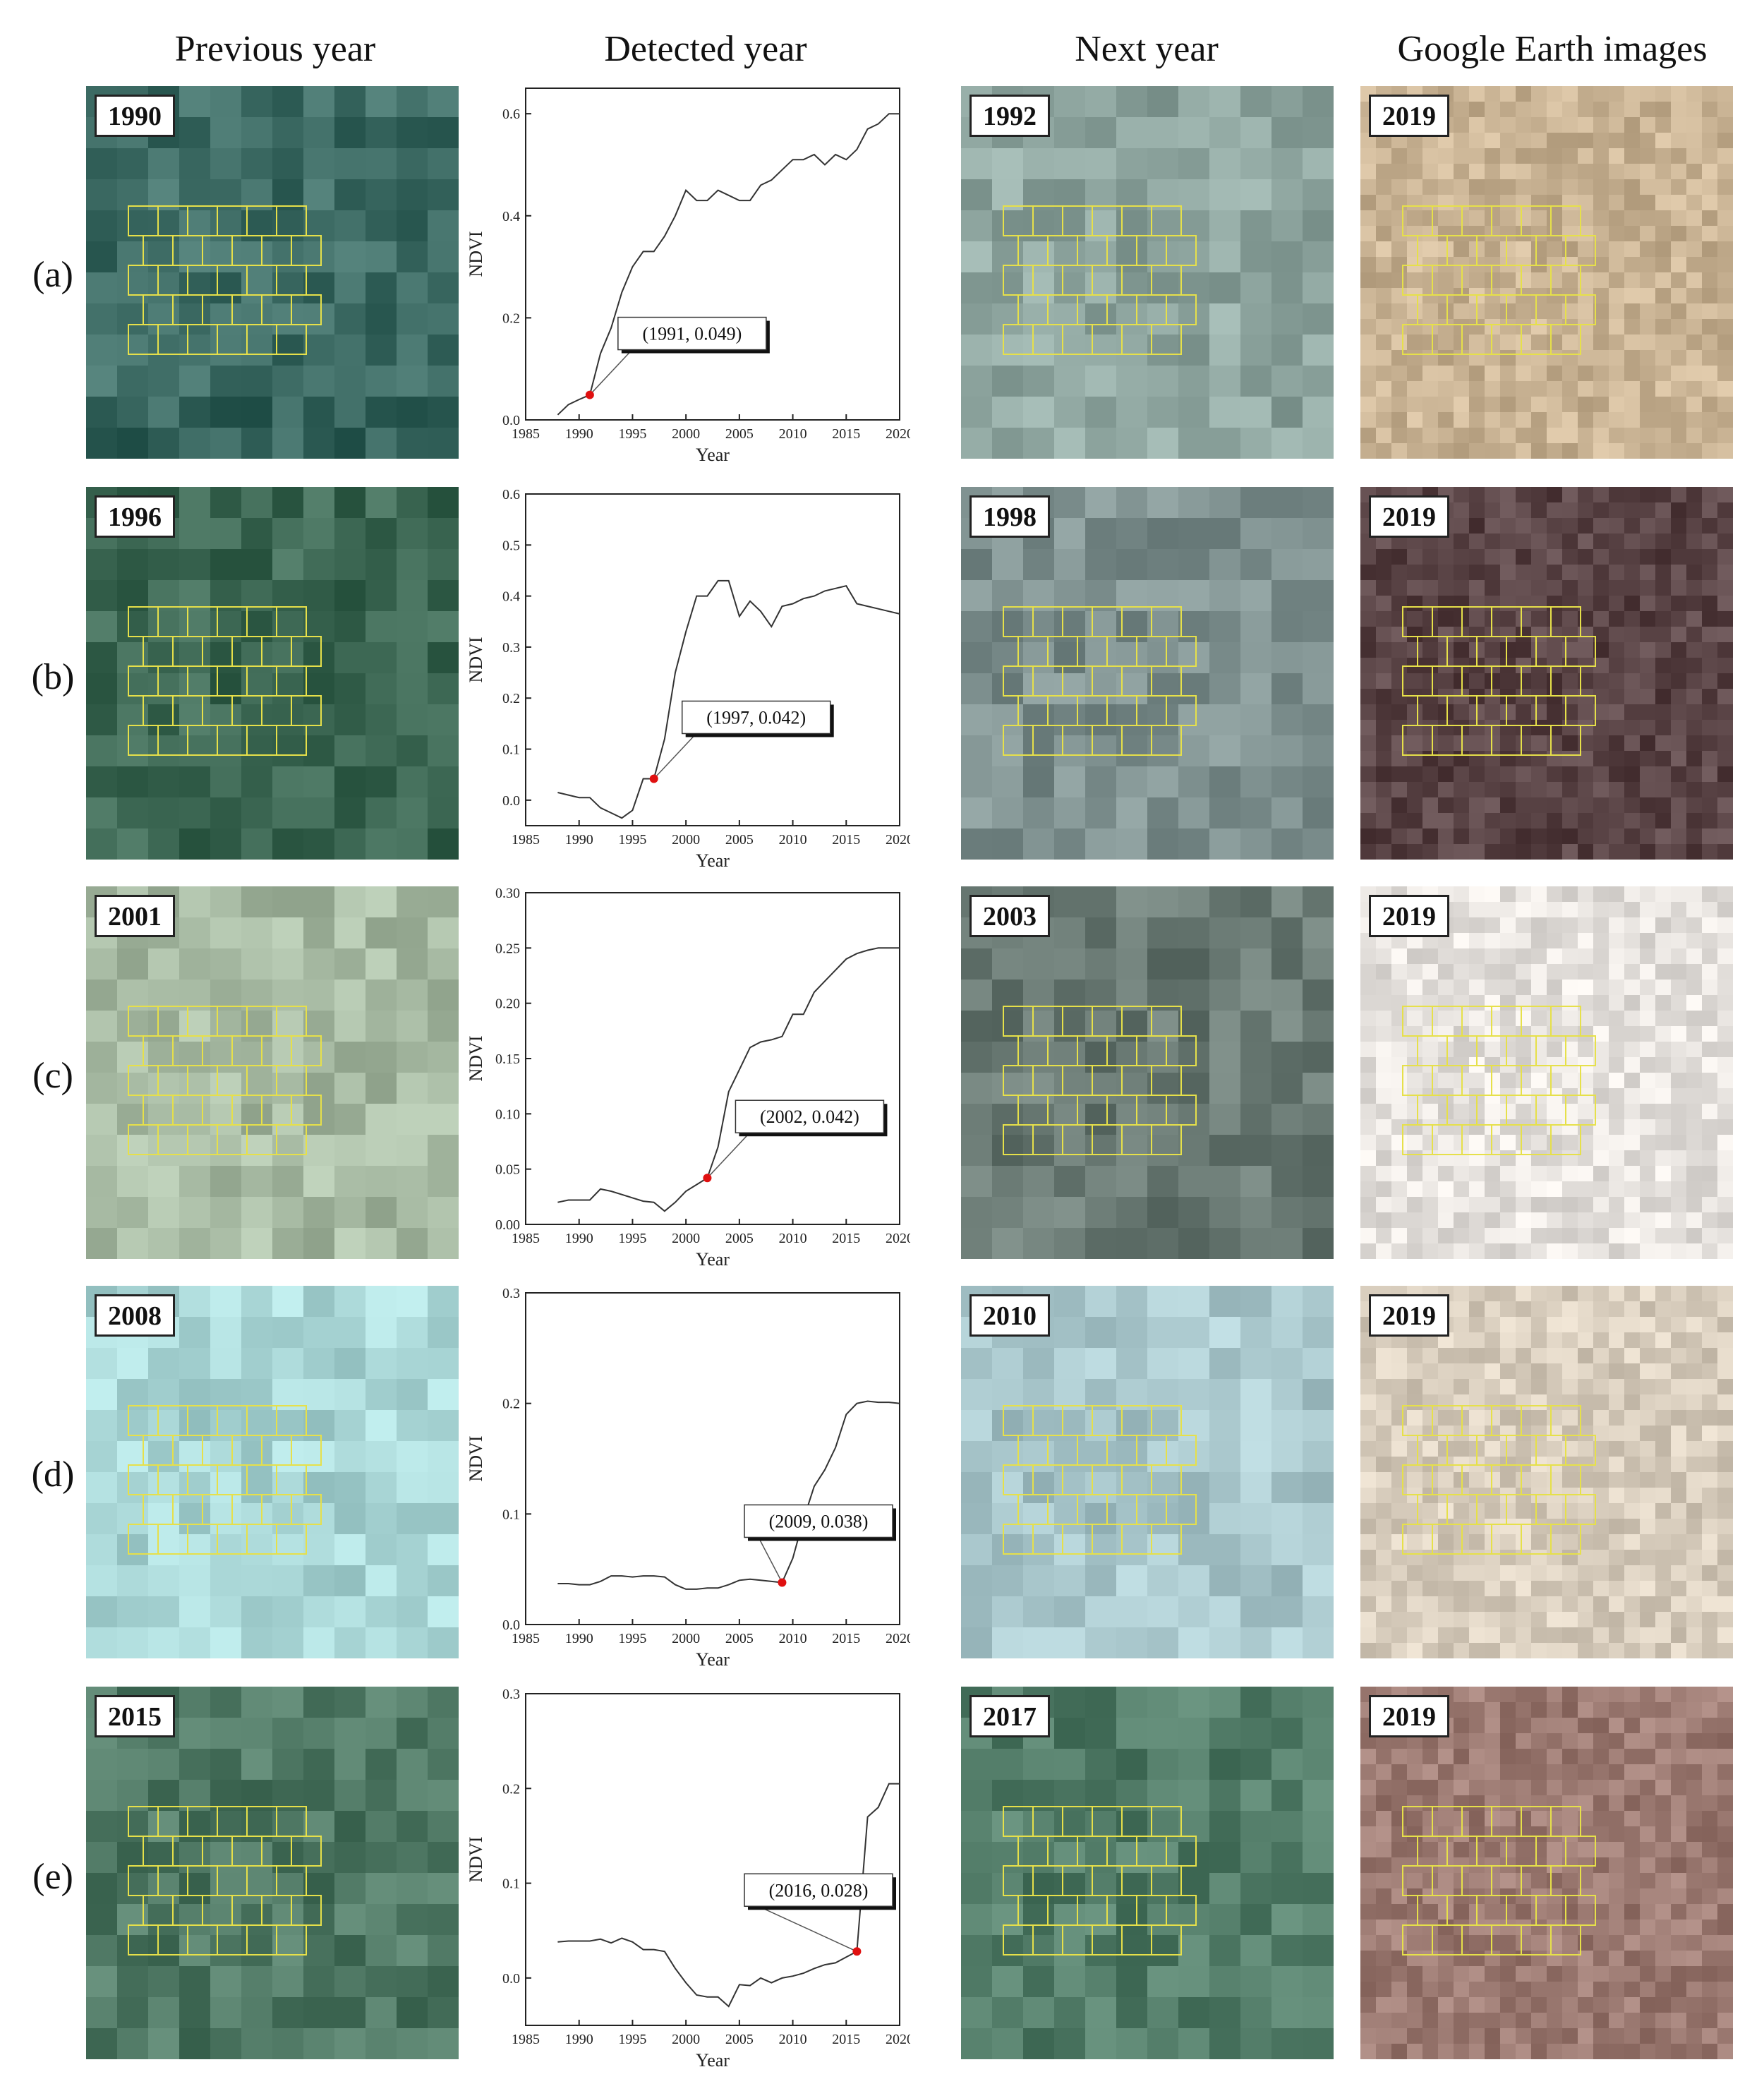 This screenshot has height=2079, width=1764. I want to click on plot-frame, so click(712, 1058).